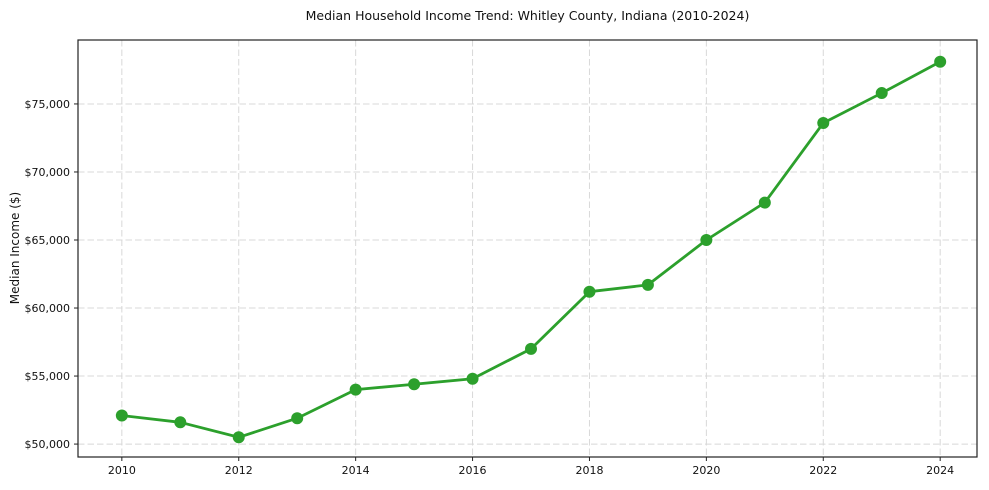  What do you see at coordinates (48, 308) in the screenshot?
I see `y-tick-label: $60,000` at bounding box center [48, 308].